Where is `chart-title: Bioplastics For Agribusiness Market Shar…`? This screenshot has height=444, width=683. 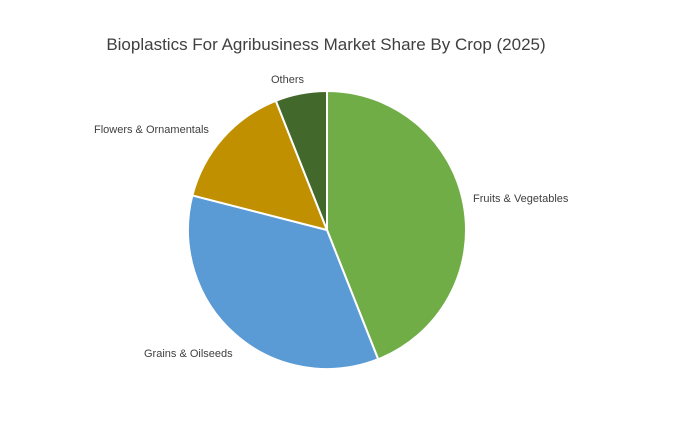
chart-title: Bioplastics For Agribusiness Market Shar… is located at coordinates (325, 44).